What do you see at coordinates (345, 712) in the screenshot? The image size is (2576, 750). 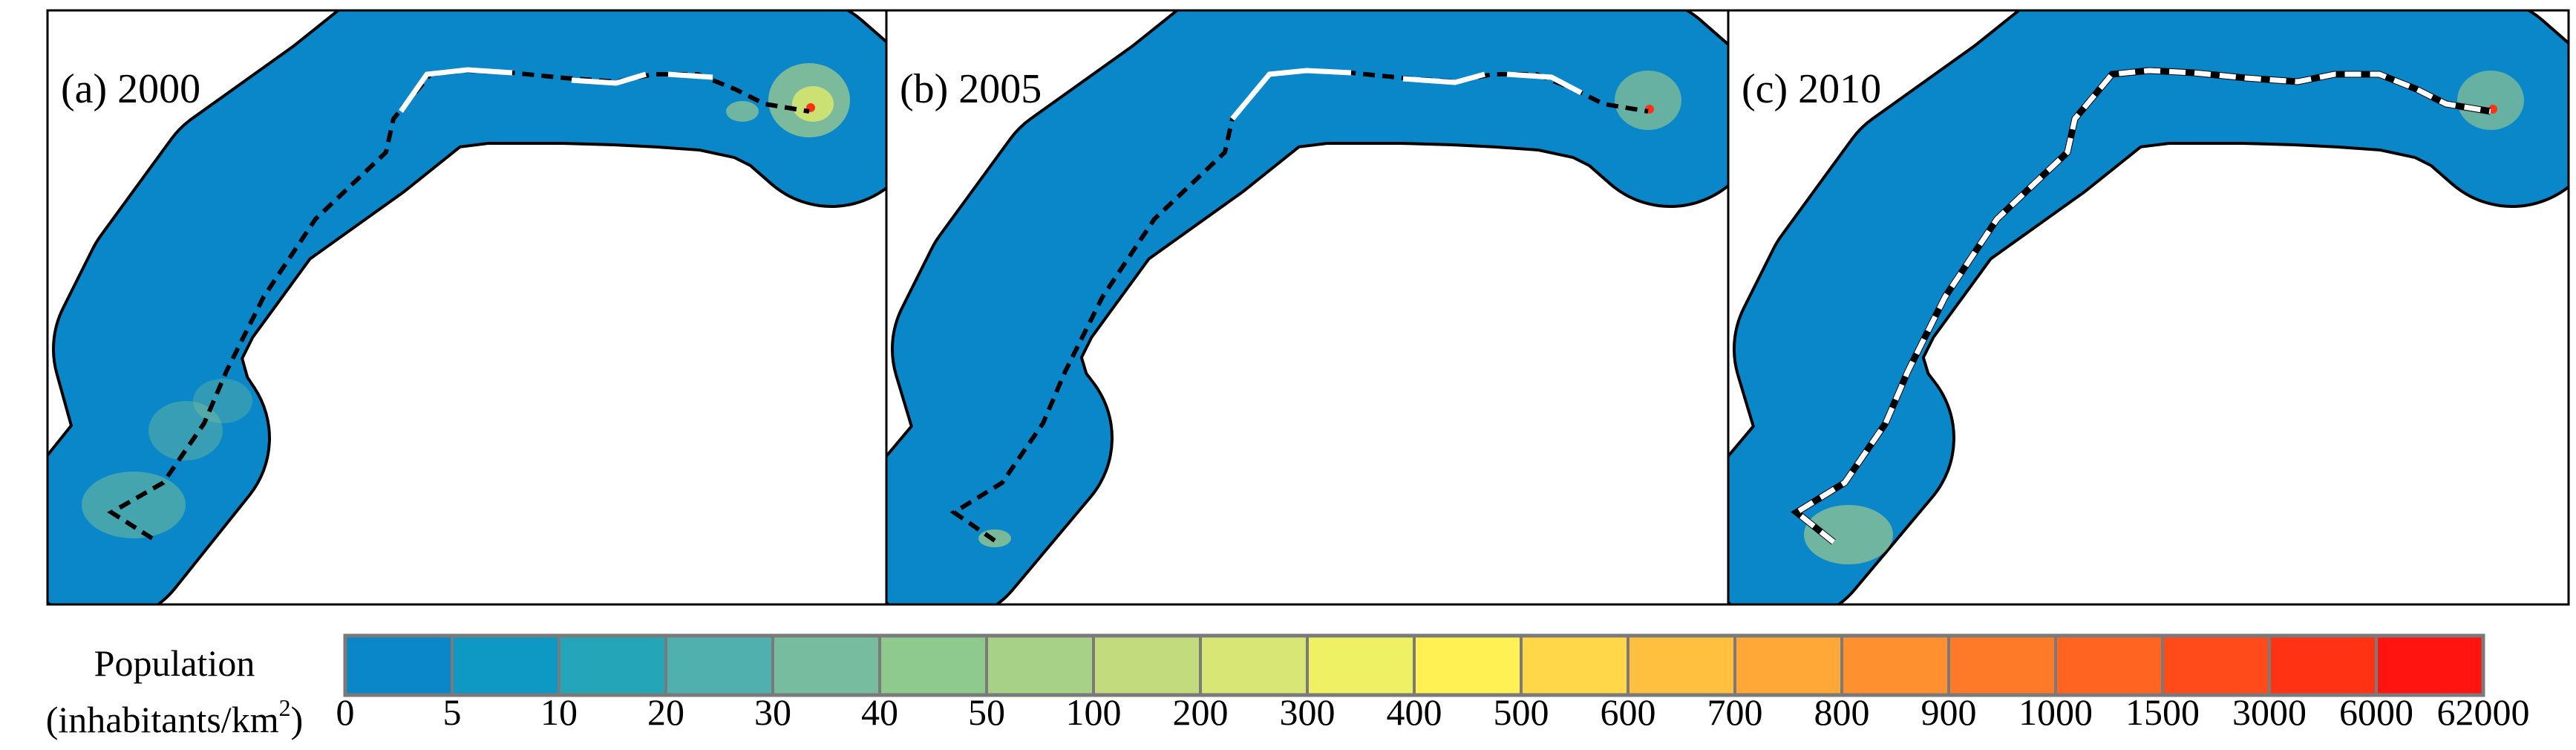 I see `colorbar-tick-label: 0` at bounding box center [345, 712].